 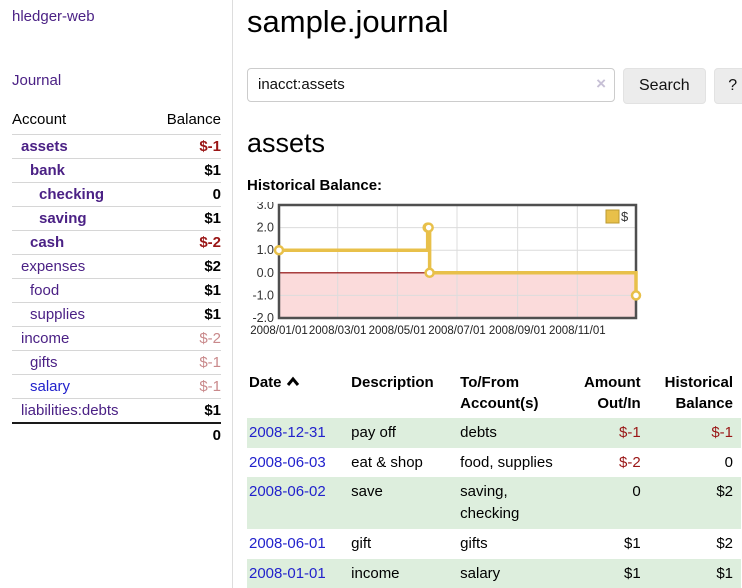 What do you see at coordinates (728, 462) in the screenshot?
I see `transaction-balance: 0` at bounding box center [728, 462].